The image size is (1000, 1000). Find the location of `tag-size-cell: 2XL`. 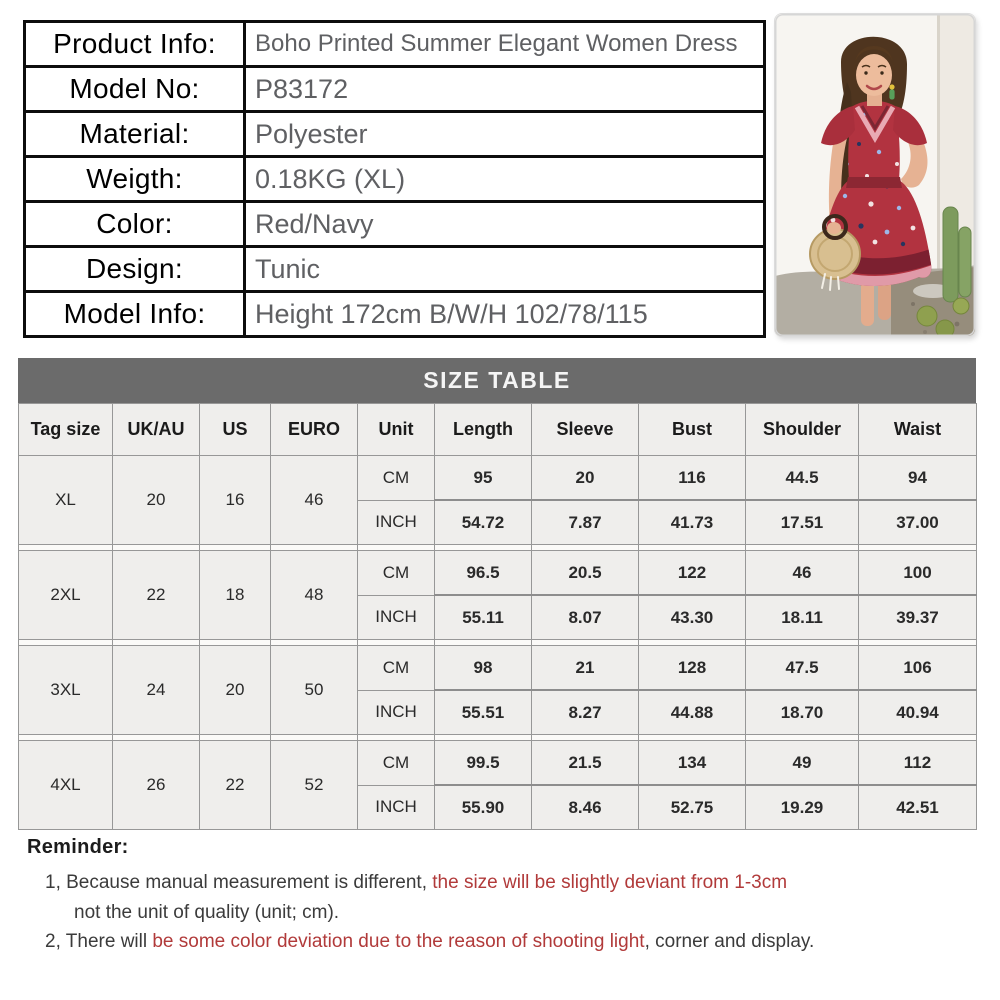

tag-size-cell: 2XL is located at coordinates (65, 595).